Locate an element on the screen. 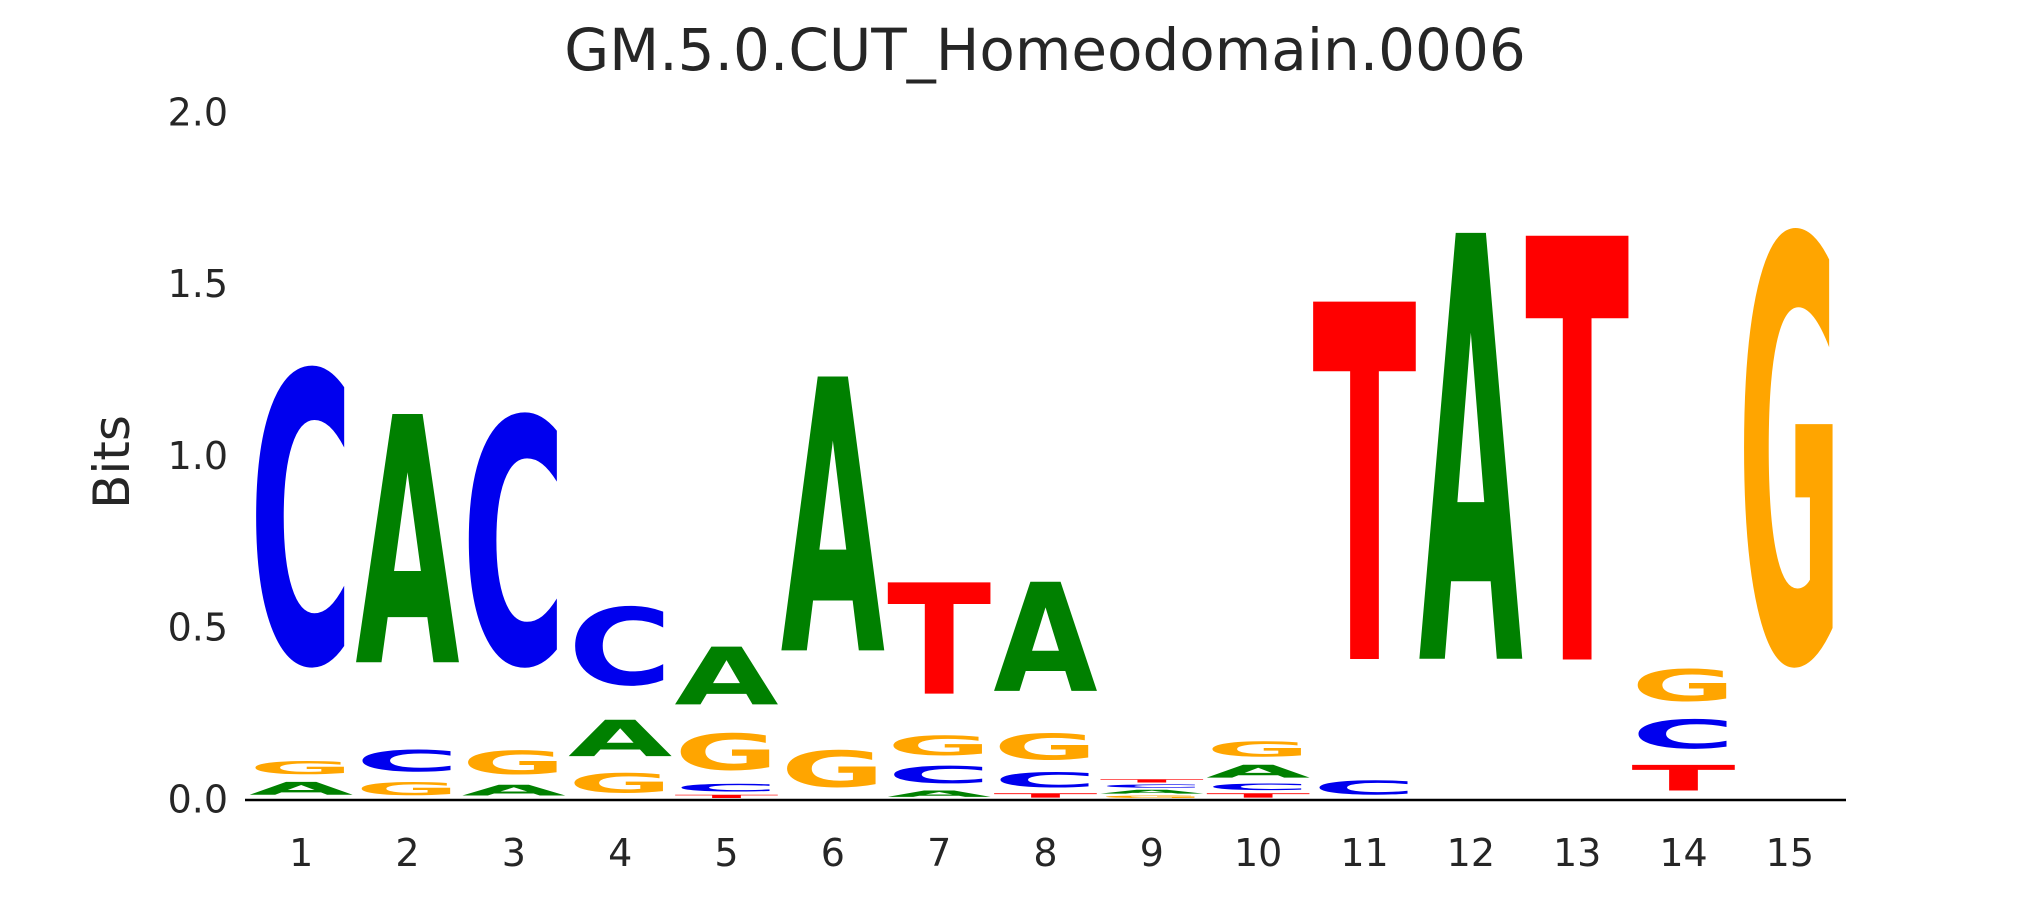 The height and width of the screenshot is (900, 2025). logo-letter-A-pos3: A is located at coordinates (514, 790).